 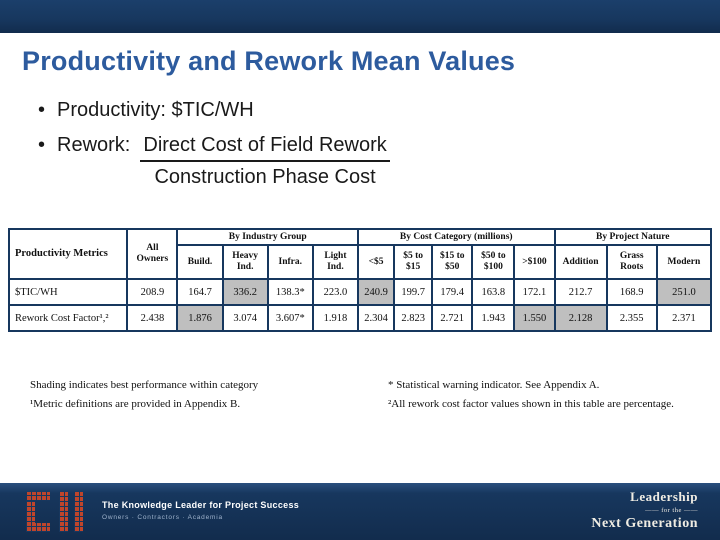 What do you see at coordinates (94, 145) in the screenshot?
I see `bullet-rework-label: Rework:` at bounding box center [94, 145].